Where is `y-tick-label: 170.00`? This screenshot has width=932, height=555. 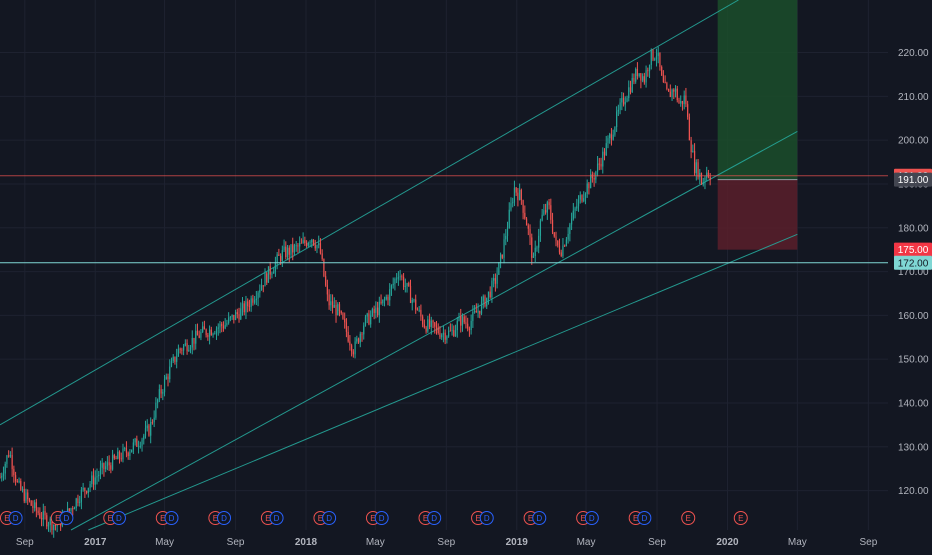
y-tick-label: 170.00 is located at coordinates (913, 272).